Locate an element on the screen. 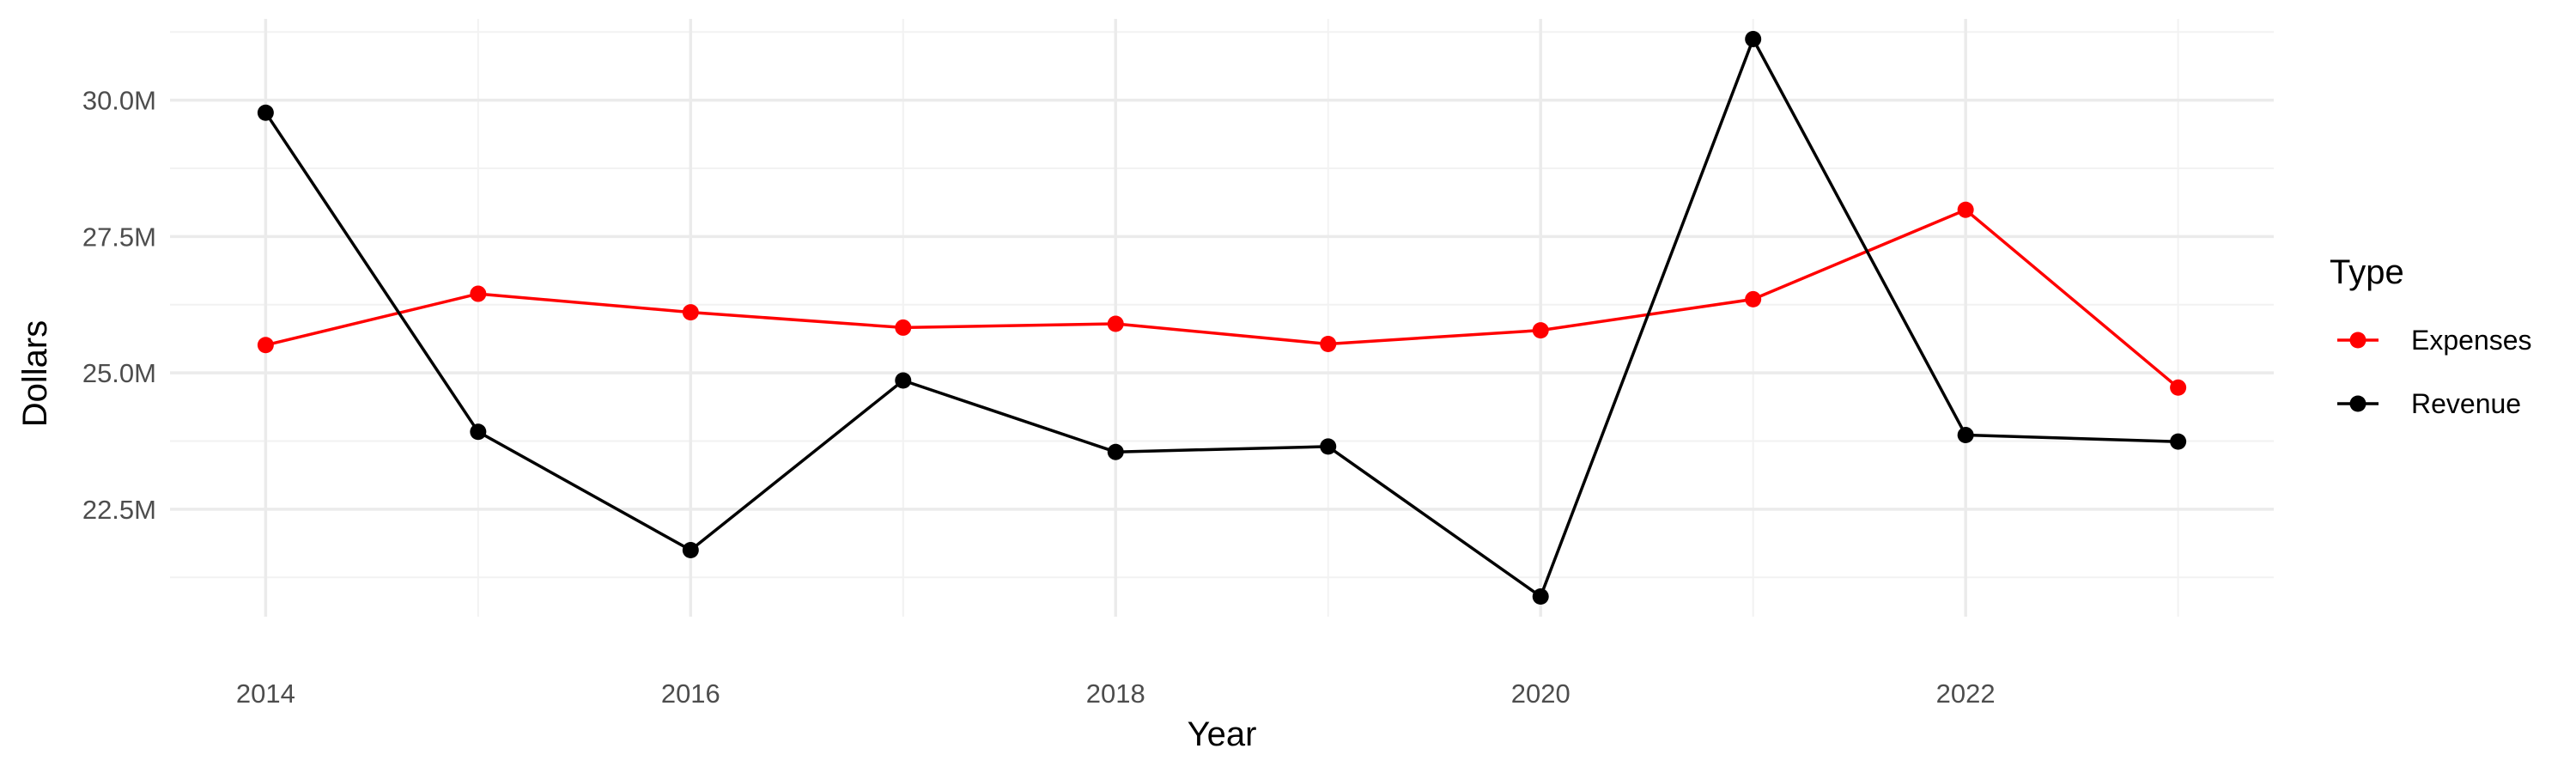 The image size is (2576, 773). legend-label: Expenses is located at coordinates (2471, 340).